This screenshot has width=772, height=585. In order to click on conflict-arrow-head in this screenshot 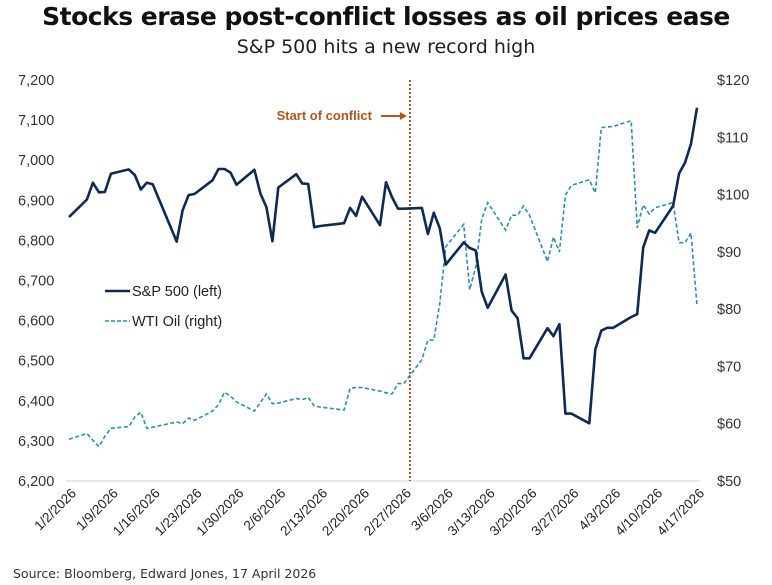, I will do `click(403, 116)`.